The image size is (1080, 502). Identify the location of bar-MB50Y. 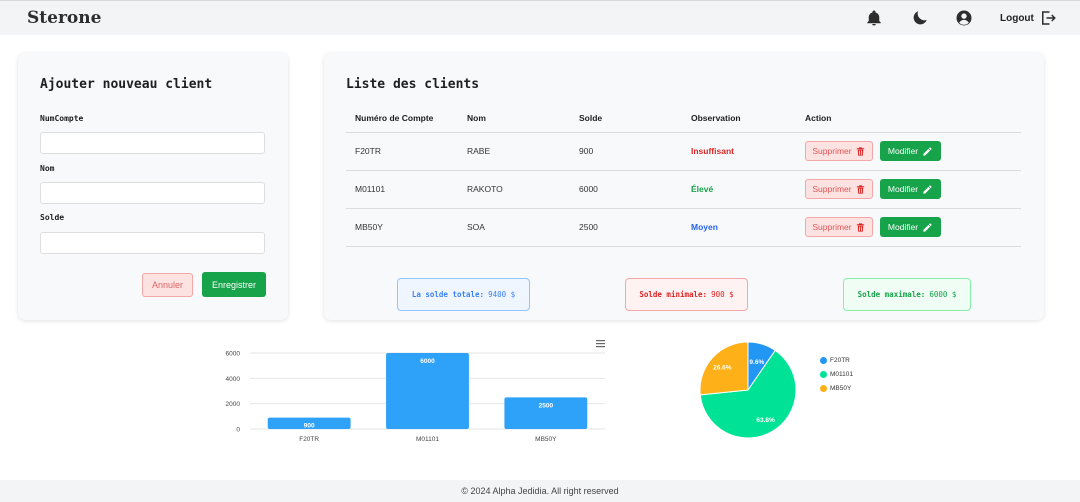
(546, 413).